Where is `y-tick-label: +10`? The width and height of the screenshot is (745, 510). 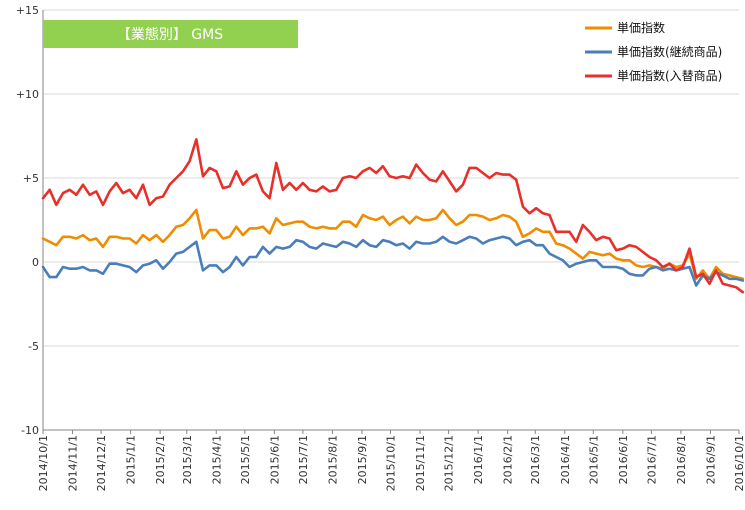 y-tick-label: +10 is located at coordinates (27, 94).